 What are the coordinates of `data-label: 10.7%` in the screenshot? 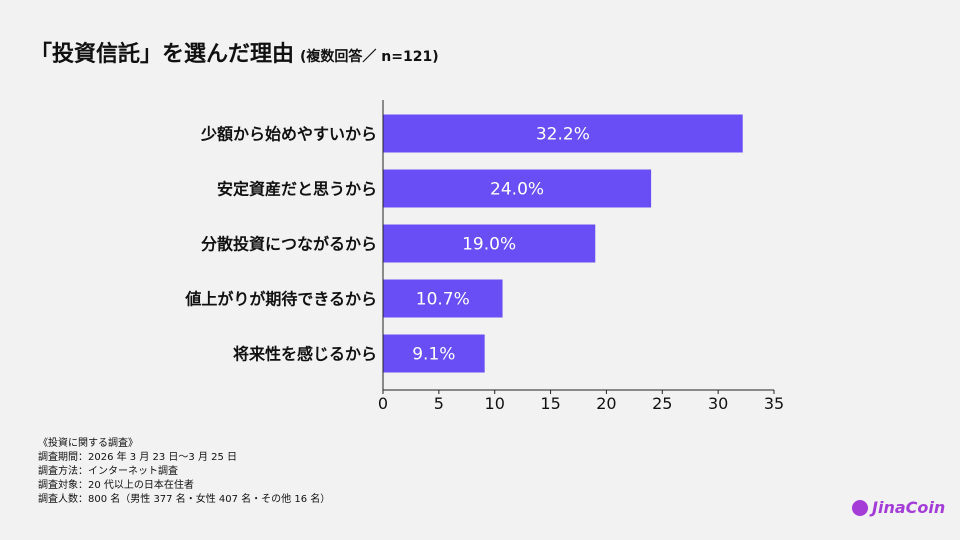 It's located at (443, 300).